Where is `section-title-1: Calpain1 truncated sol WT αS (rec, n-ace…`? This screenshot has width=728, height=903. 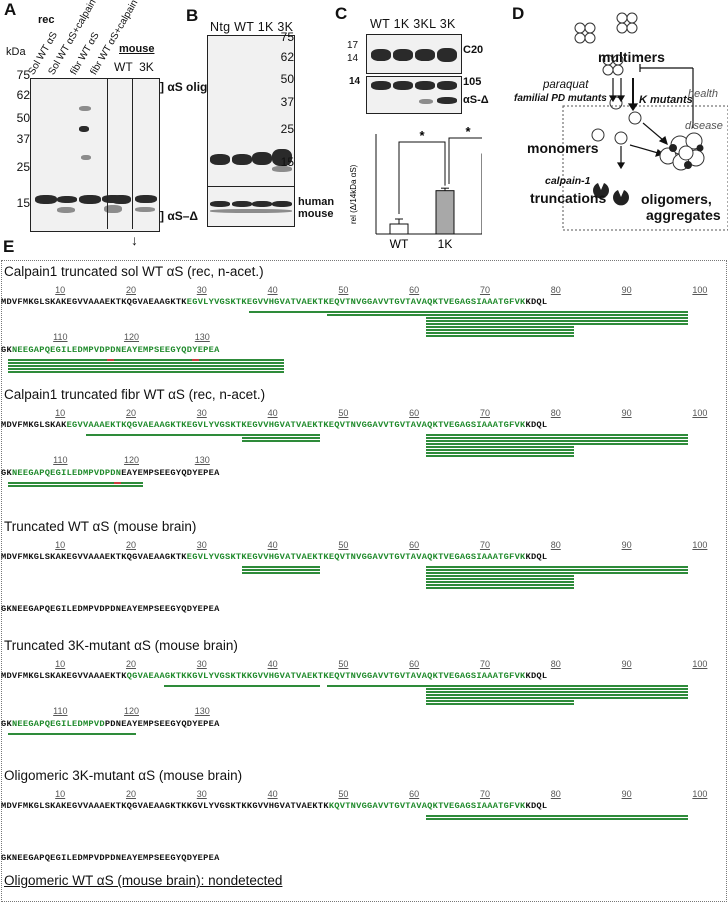
section-title-1: Calpain1 truncated sol WT αS (rec, n-ace… is located at coordinates (134, 271).